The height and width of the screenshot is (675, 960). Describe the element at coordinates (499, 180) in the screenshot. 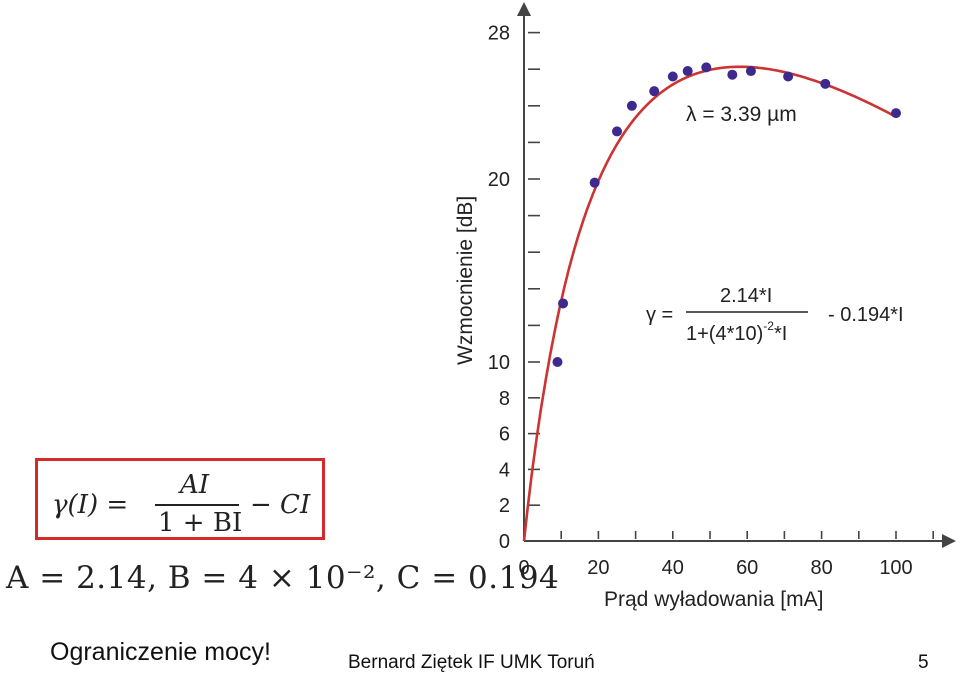

I see `y-tick-label: 20` at that location.